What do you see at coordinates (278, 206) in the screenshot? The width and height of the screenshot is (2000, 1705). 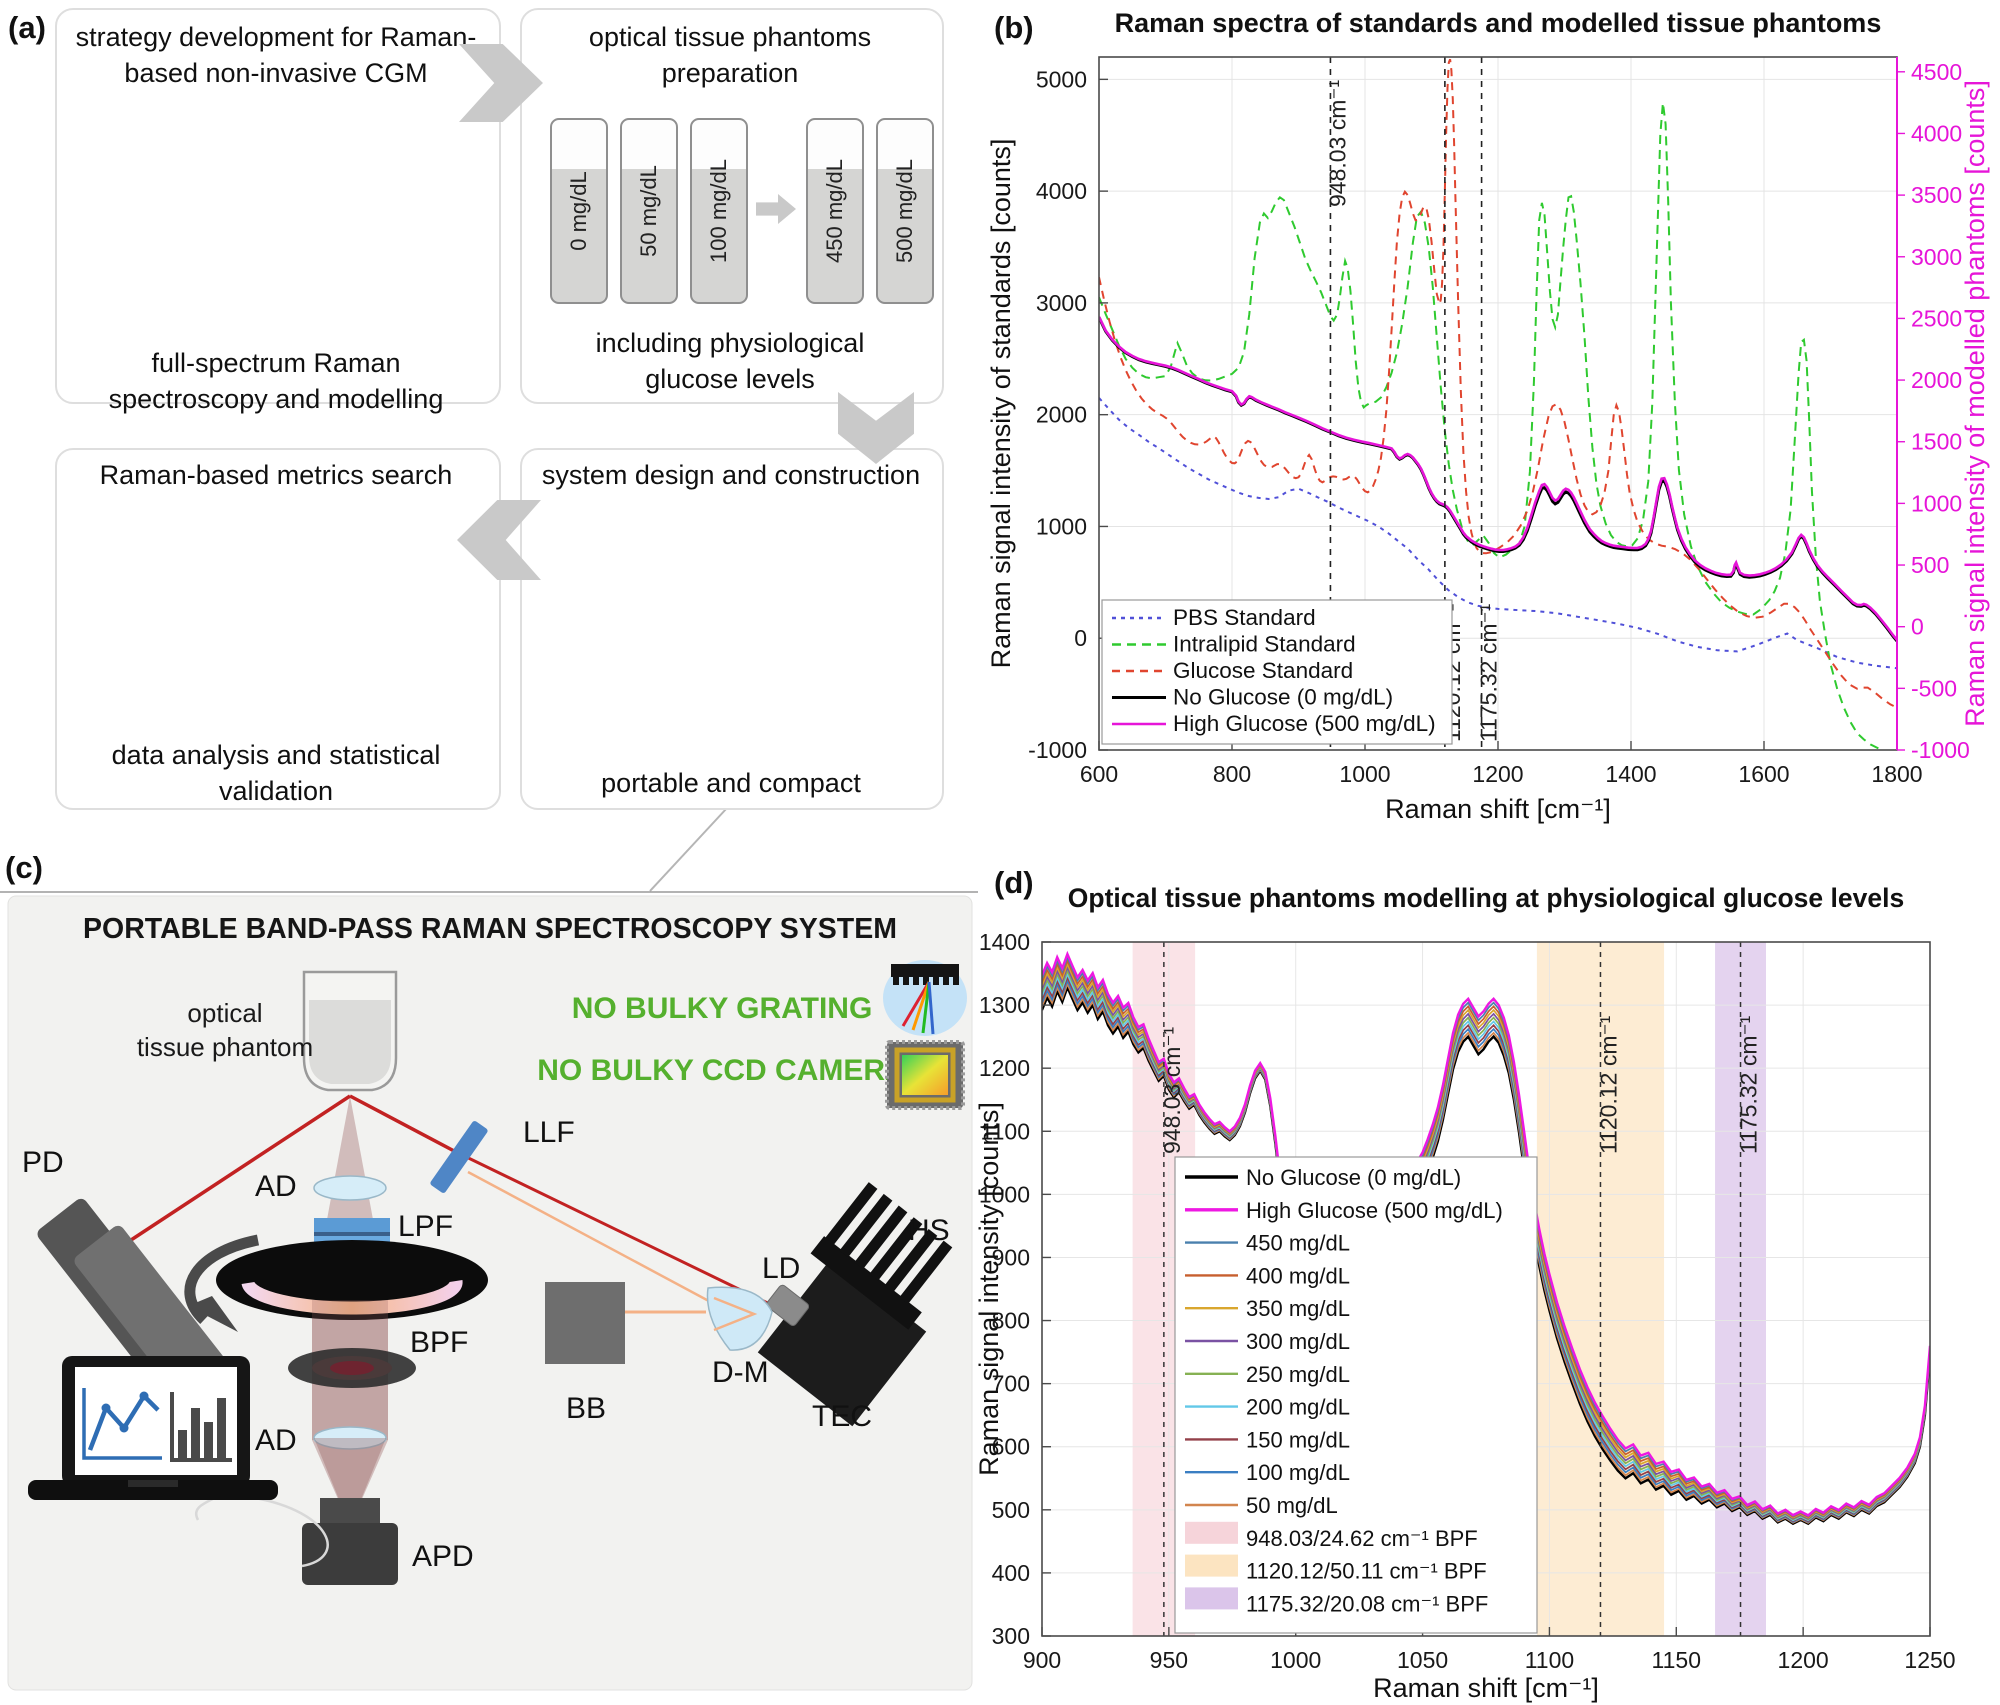 I see `panel-a-box1` at bounding box center [278, 206].